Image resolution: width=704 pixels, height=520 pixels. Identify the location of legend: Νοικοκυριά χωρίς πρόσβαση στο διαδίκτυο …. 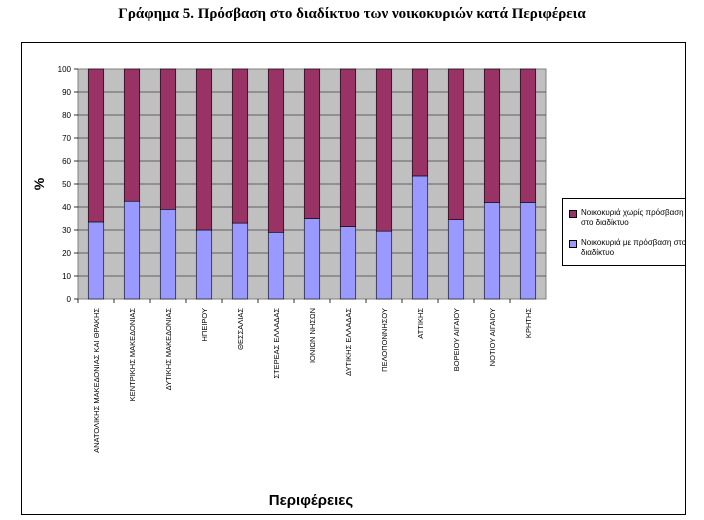
(624, 232).